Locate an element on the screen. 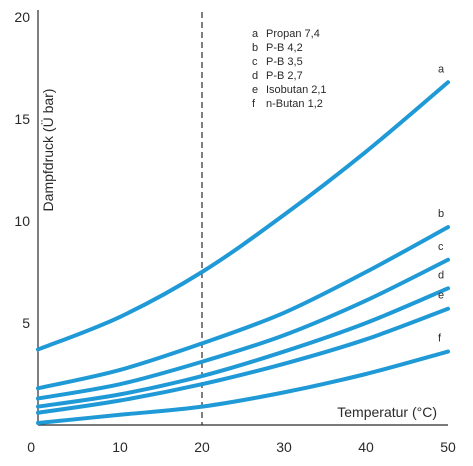  curve-label-f: f is located at coordinates (440, 339).